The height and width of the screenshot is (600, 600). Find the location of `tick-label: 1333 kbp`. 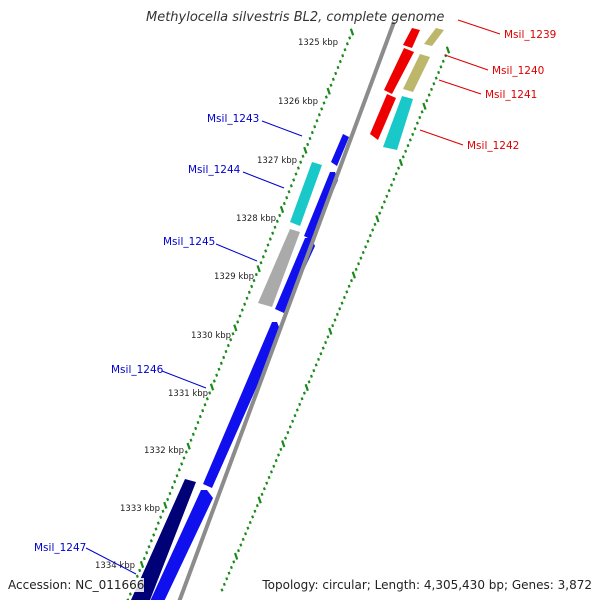

tick-label: 1333 kbp is located at coordinates (140, 509).